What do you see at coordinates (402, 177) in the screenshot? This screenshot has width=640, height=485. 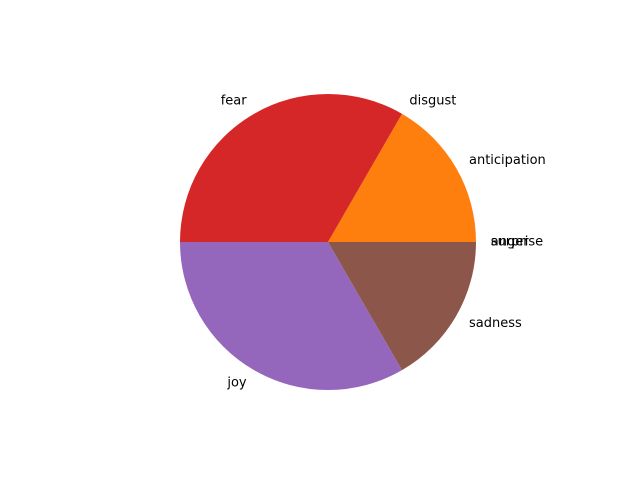 I see `pie-slice-anticipation` at bounding box center [402, 177].